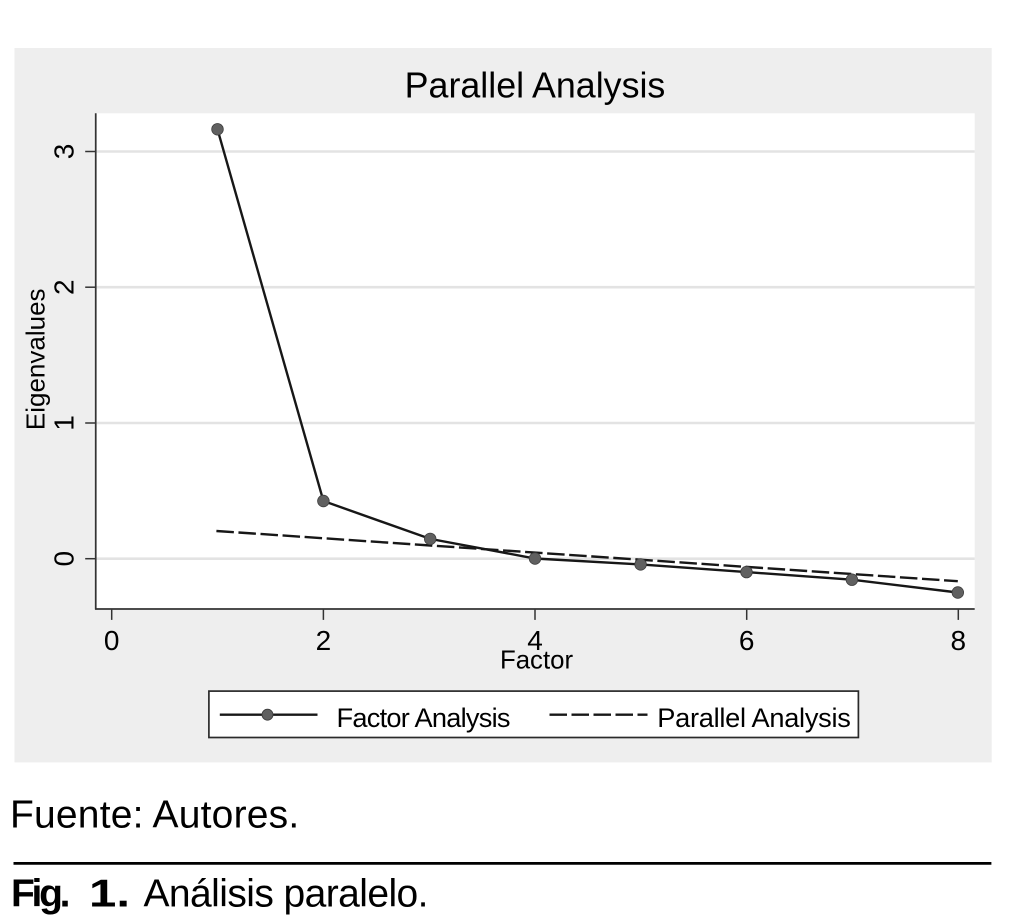 The height and width of the screenshot is (922, 1019). I want to click on svg-text: Factor, so click(537, 660).